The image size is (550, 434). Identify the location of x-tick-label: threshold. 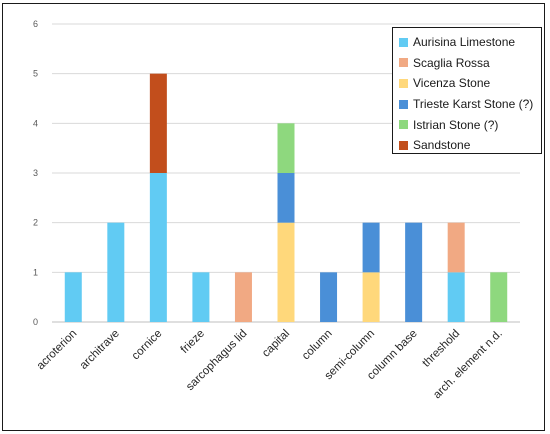
(441, 349).